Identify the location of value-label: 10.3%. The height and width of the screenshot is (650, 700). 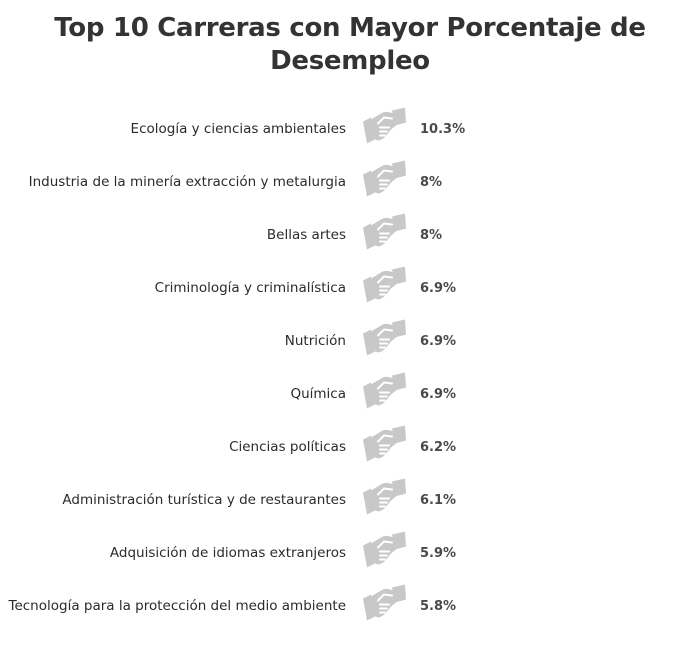
(442, 129).